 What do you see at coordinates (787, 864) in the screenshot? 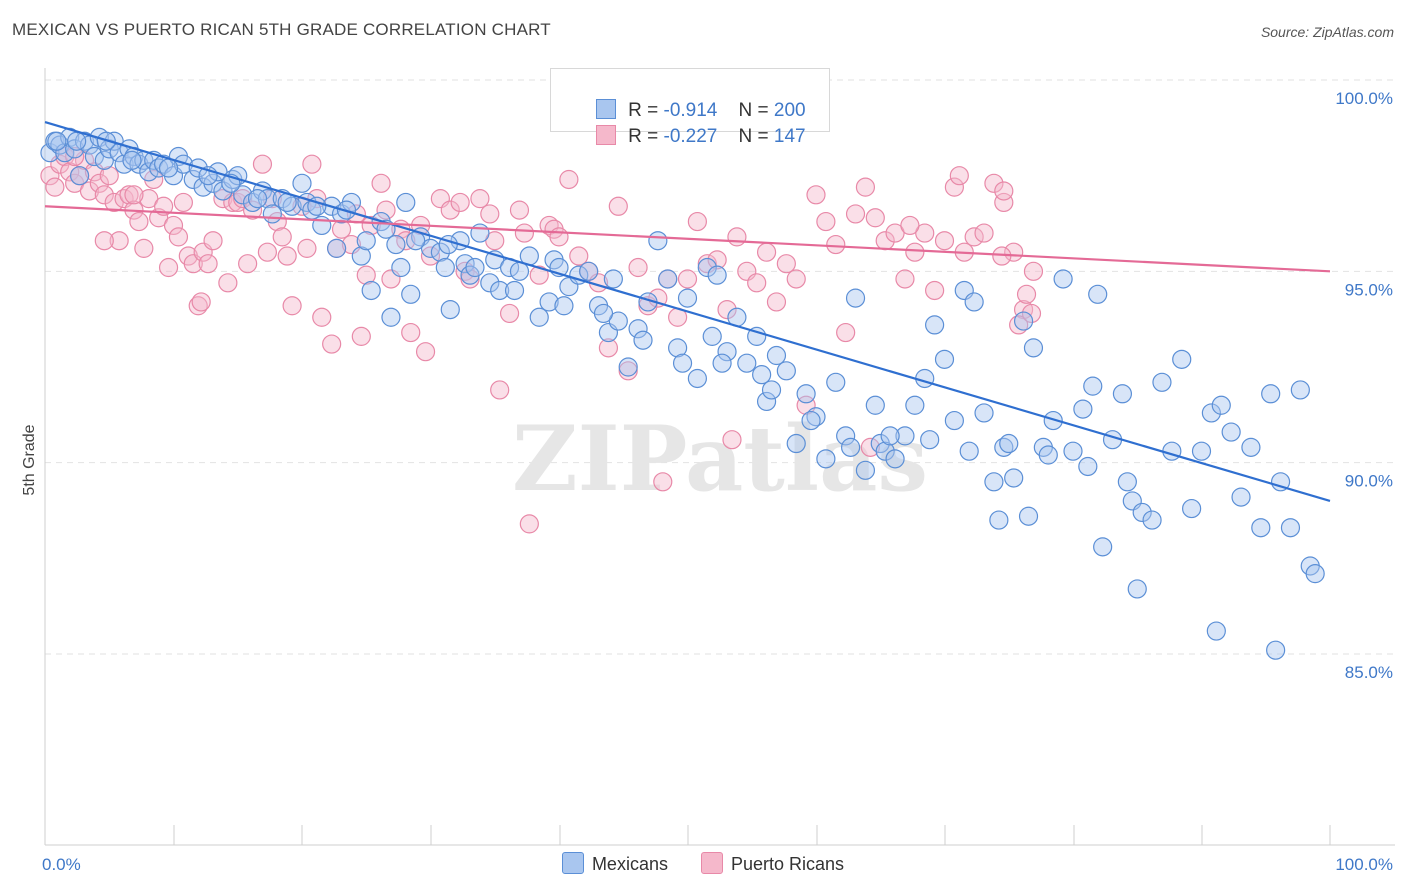
I see `legend-label-puerto-ricans: Puerto Ricans` at bounding box center [787, 864].